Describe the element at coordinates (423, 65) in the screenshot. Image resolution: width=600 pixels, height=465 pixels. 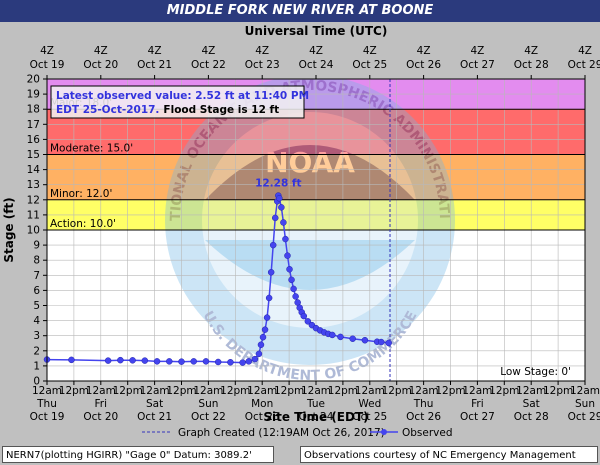
I see `top-tick-date: Oct 26` at that location.